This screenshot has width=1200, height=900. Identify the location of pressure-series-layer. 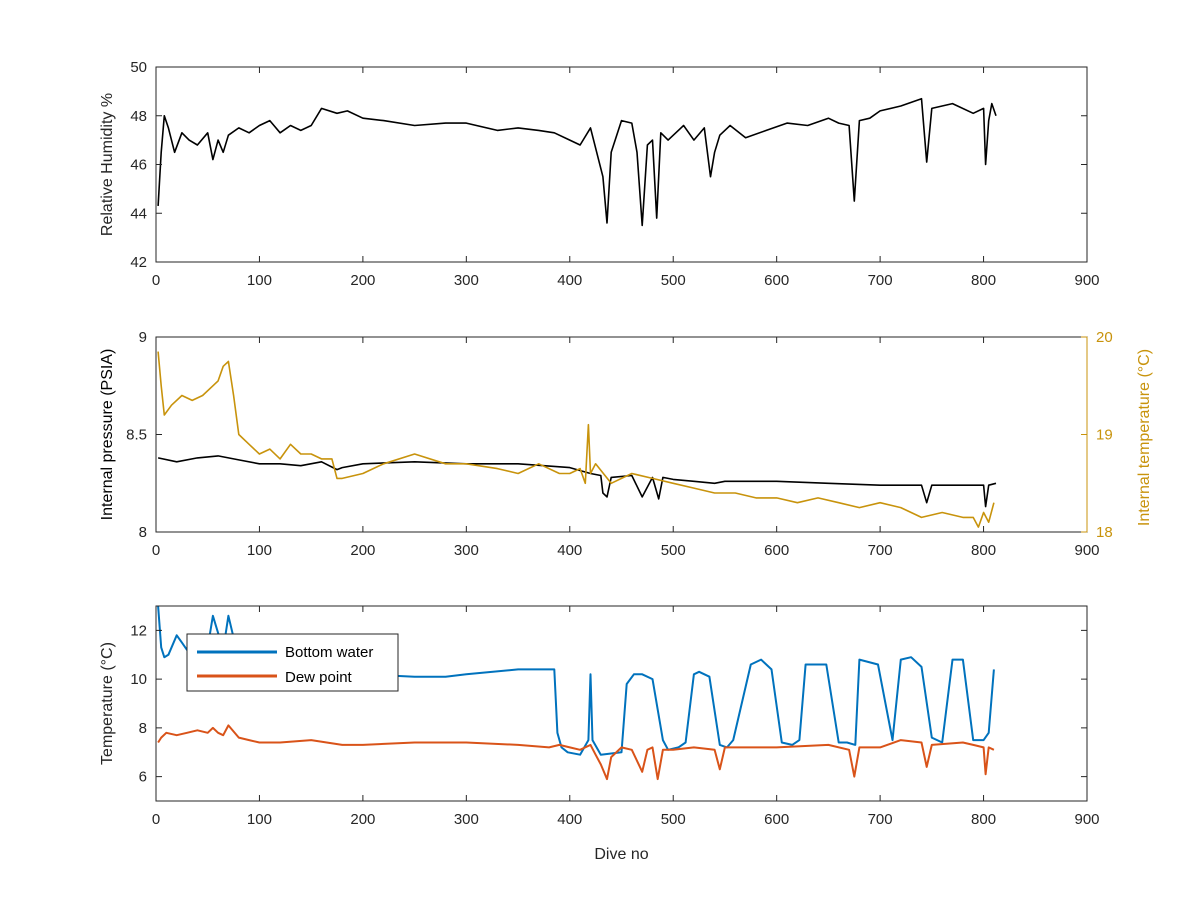
(577, 439).